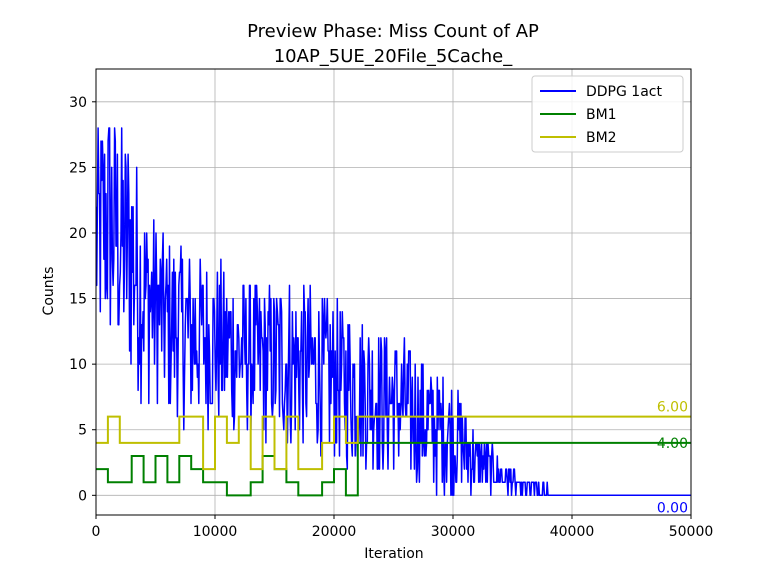 This screenshot has width=768, height=576. Describe the element at coordinates (601, 138) in the screenshot. I see `legend-label-bm2: BM2` at that location.